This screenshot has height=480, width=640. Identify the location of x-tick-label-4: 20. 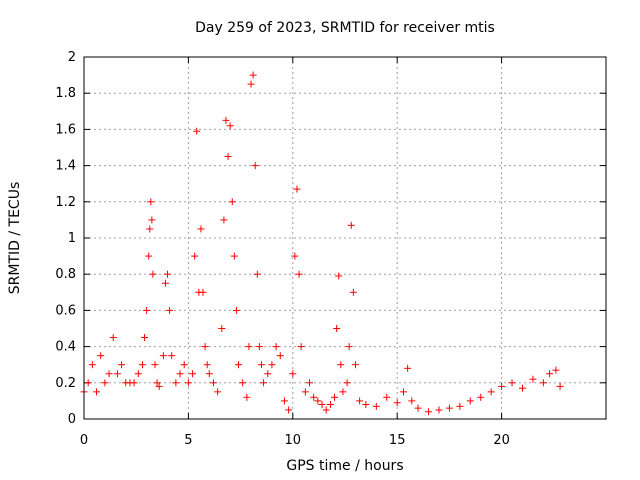
(501, 440).